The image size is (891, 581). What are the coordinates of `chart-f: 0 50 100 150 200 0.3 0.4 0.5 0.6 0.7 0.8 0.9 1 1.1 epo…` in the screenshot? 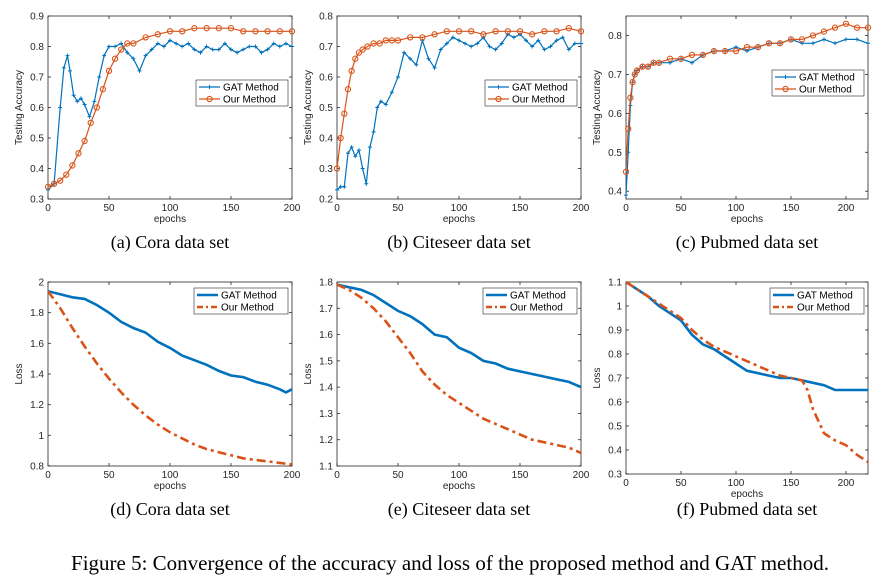 It's located at (730, 399).